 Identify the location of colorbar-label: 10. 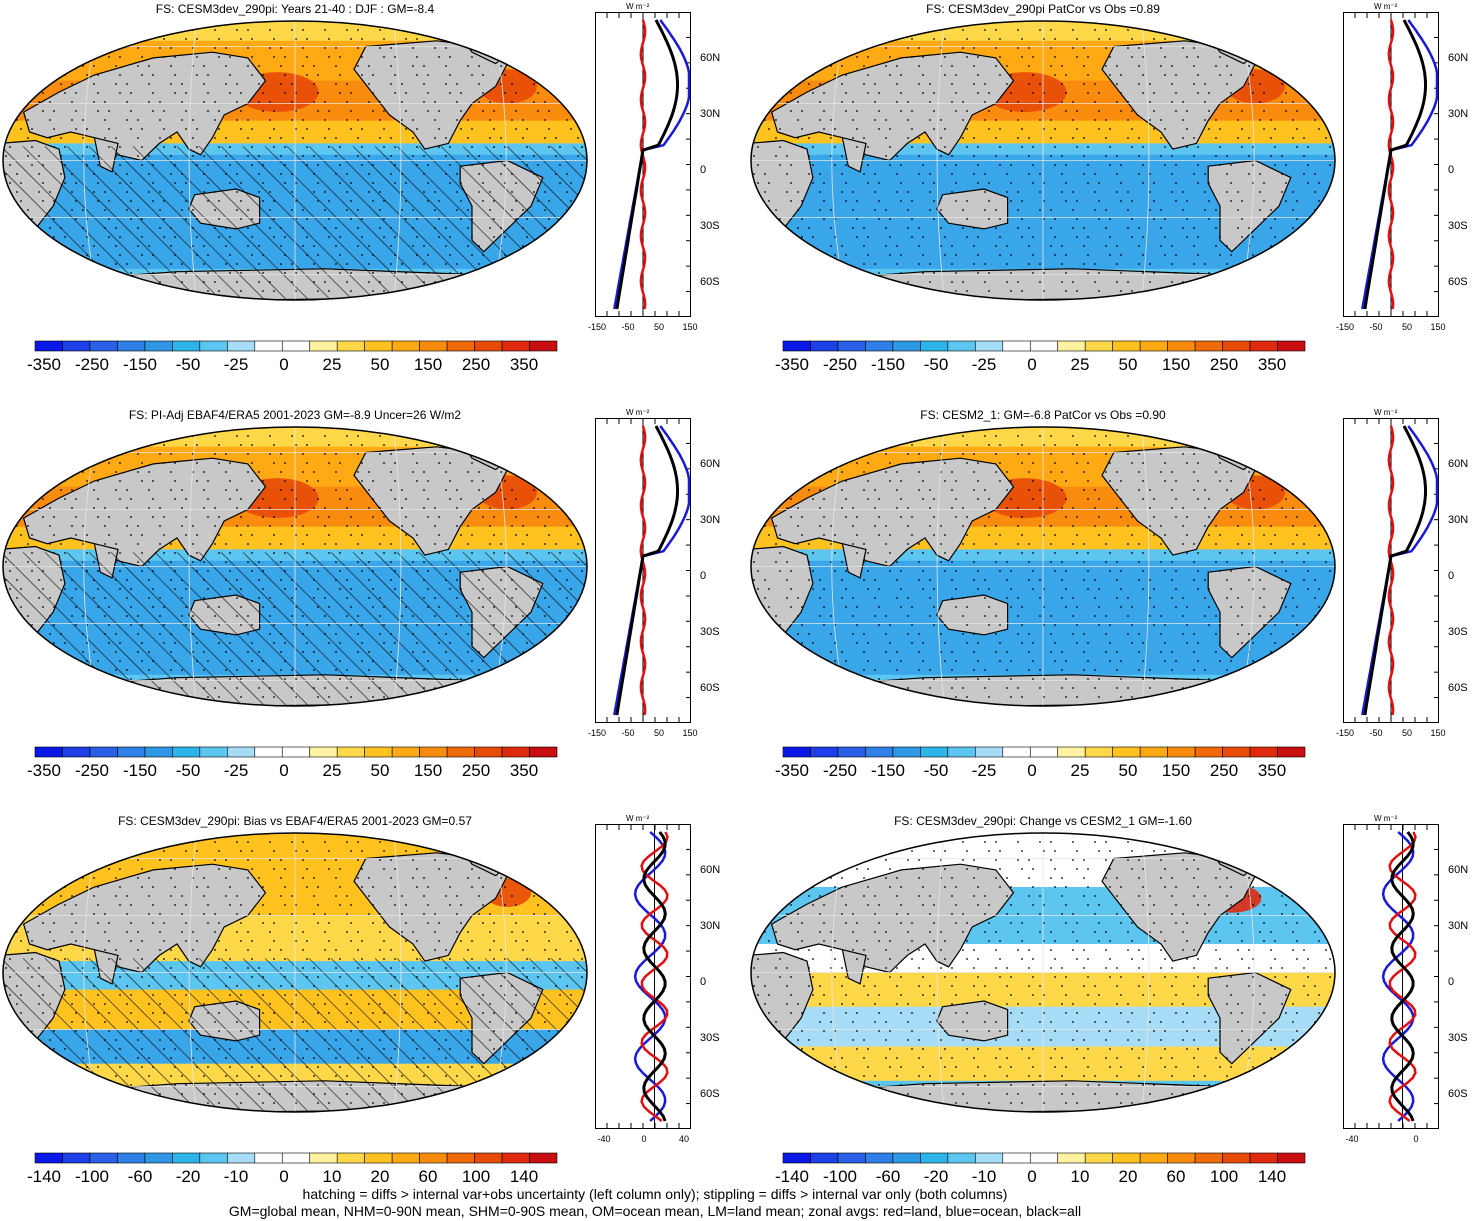
(332, 1176).